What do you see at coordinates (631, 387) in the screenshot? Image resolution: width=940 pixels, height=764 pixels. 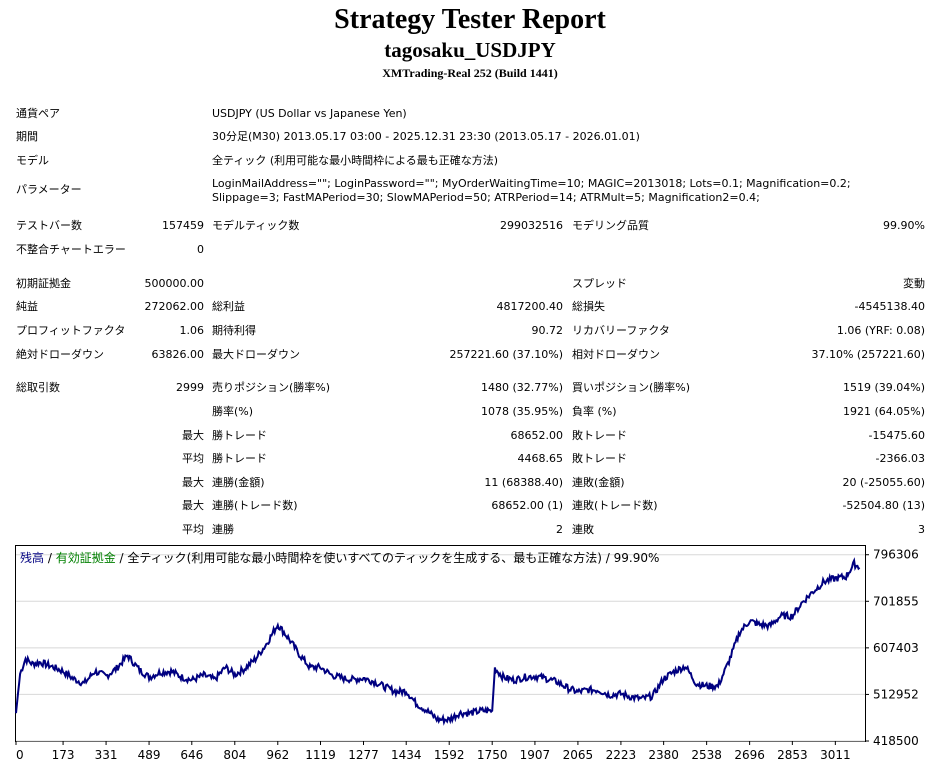 I see `long-label: 買いポジション(勝率%)` at bounding box center [631, 387].